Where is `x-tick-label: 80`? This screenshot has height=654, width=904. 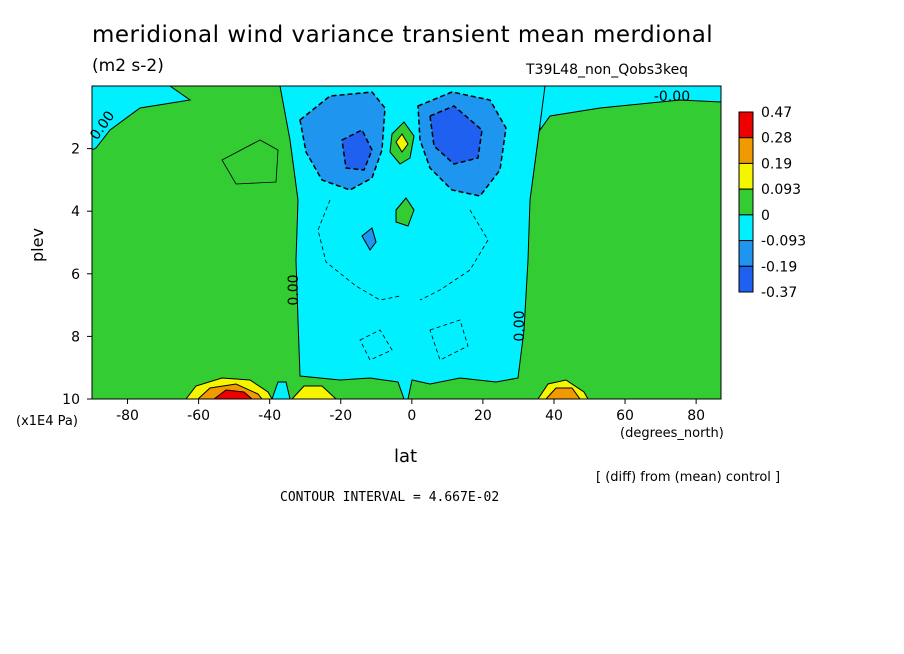 x-tick-label: 80 is located at coordinates (696, 416).